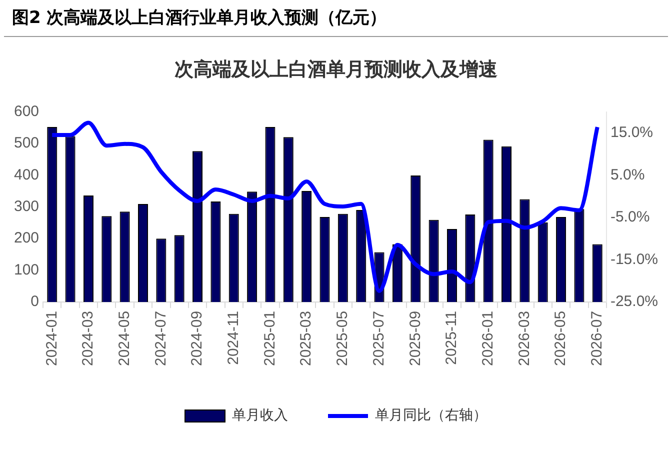 Image resolution: width=672 pixels, height=465 pixels. Describe the element at coordinates (343, 338) in the screenshot. I see `x-tick-label: 2025-05` at that location.